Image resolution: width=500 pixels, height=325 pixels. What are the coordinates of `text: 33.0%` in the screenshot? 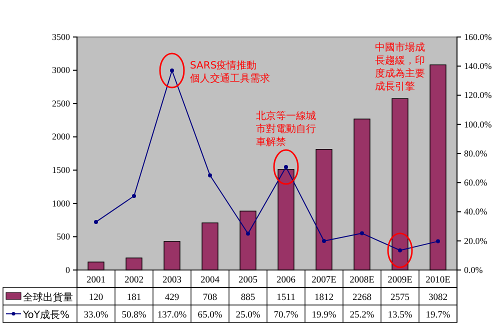 It's located at (96, 315).